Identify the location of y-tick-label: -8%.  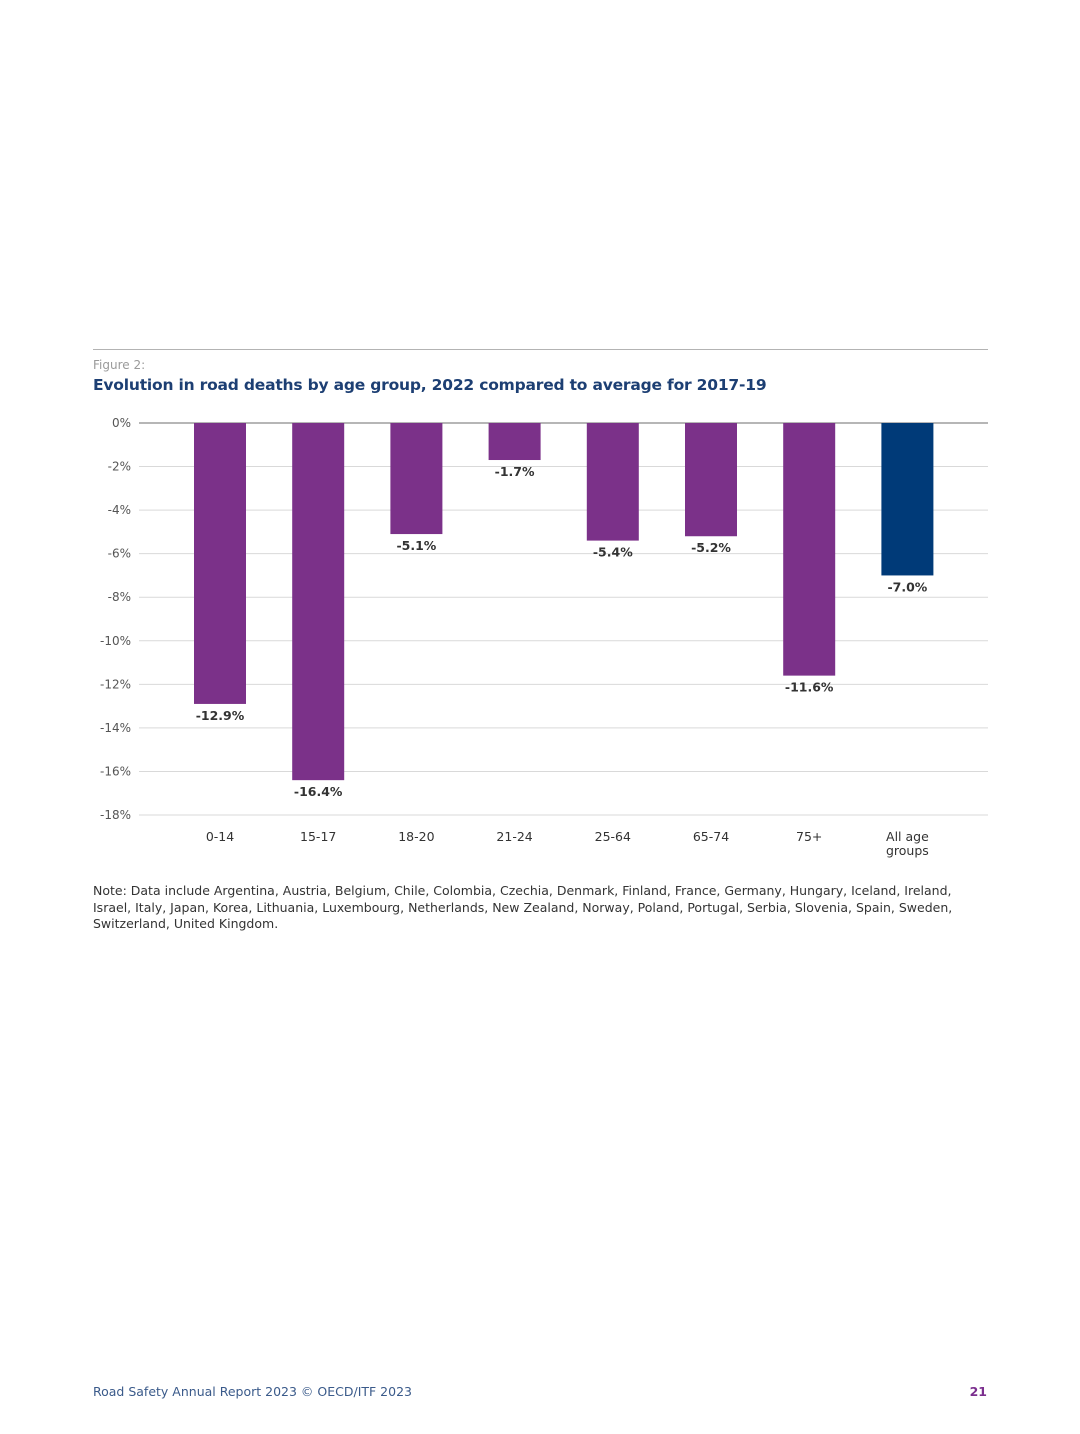
(119, 597).